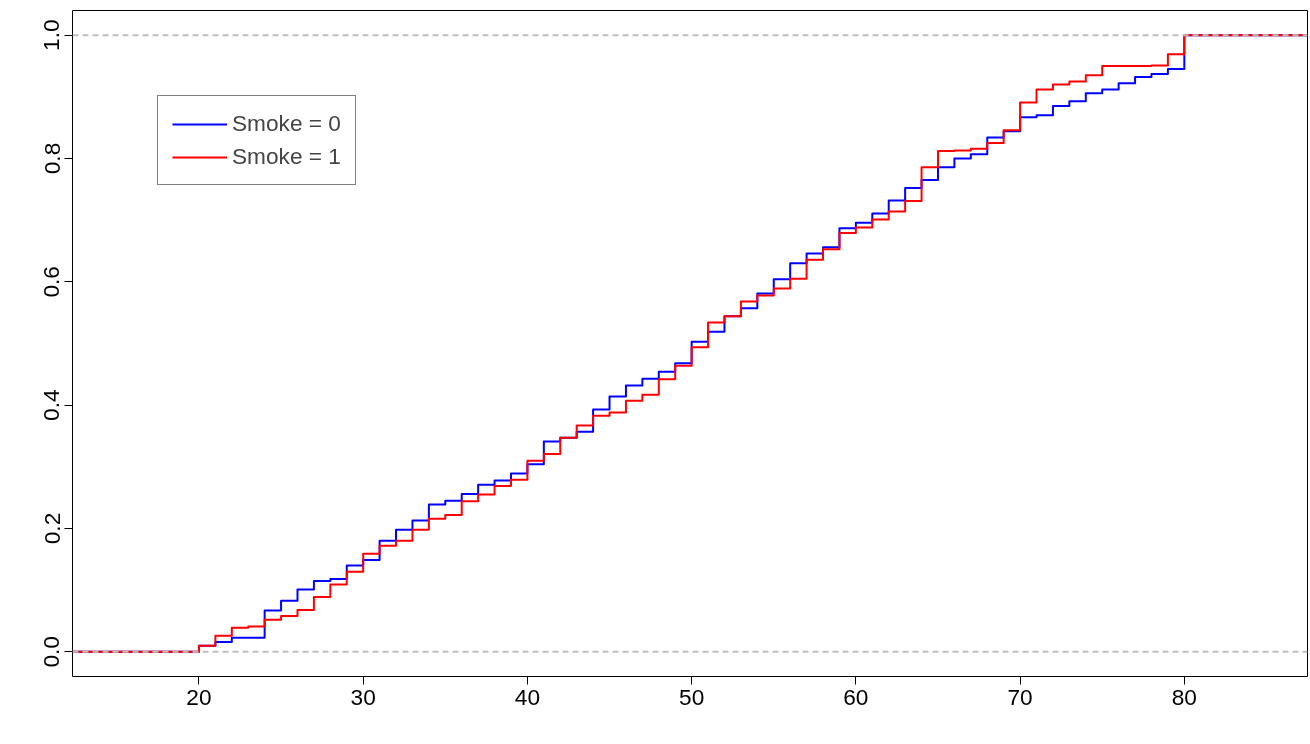  Describe the element at coordinates (363, 696) in the screenshot. I see `x-tick-label: 30` at that location.